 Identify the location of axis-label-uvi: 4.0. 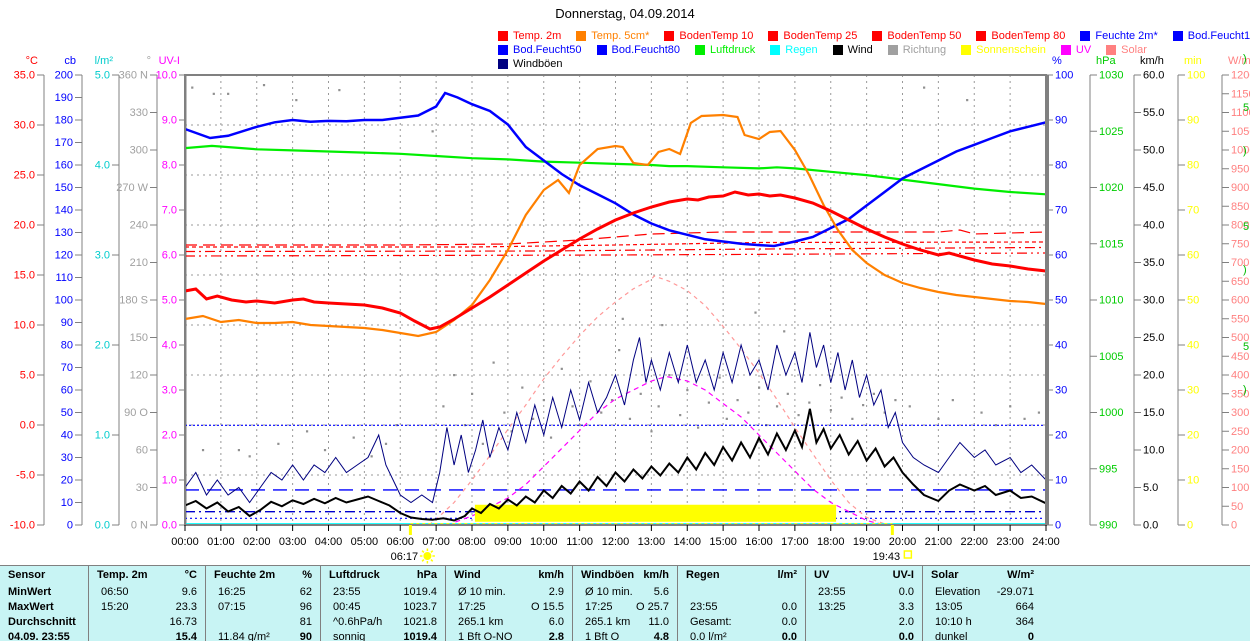
(169, 346).